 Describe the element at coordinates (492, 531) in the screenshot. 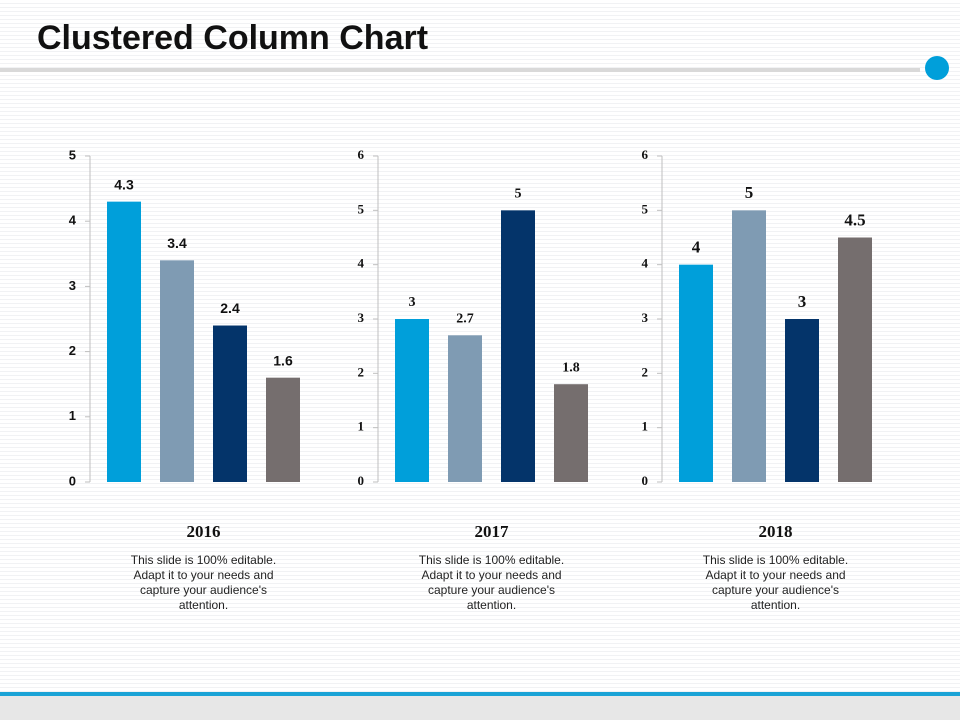

I see `chart-title: 2017` at that location.